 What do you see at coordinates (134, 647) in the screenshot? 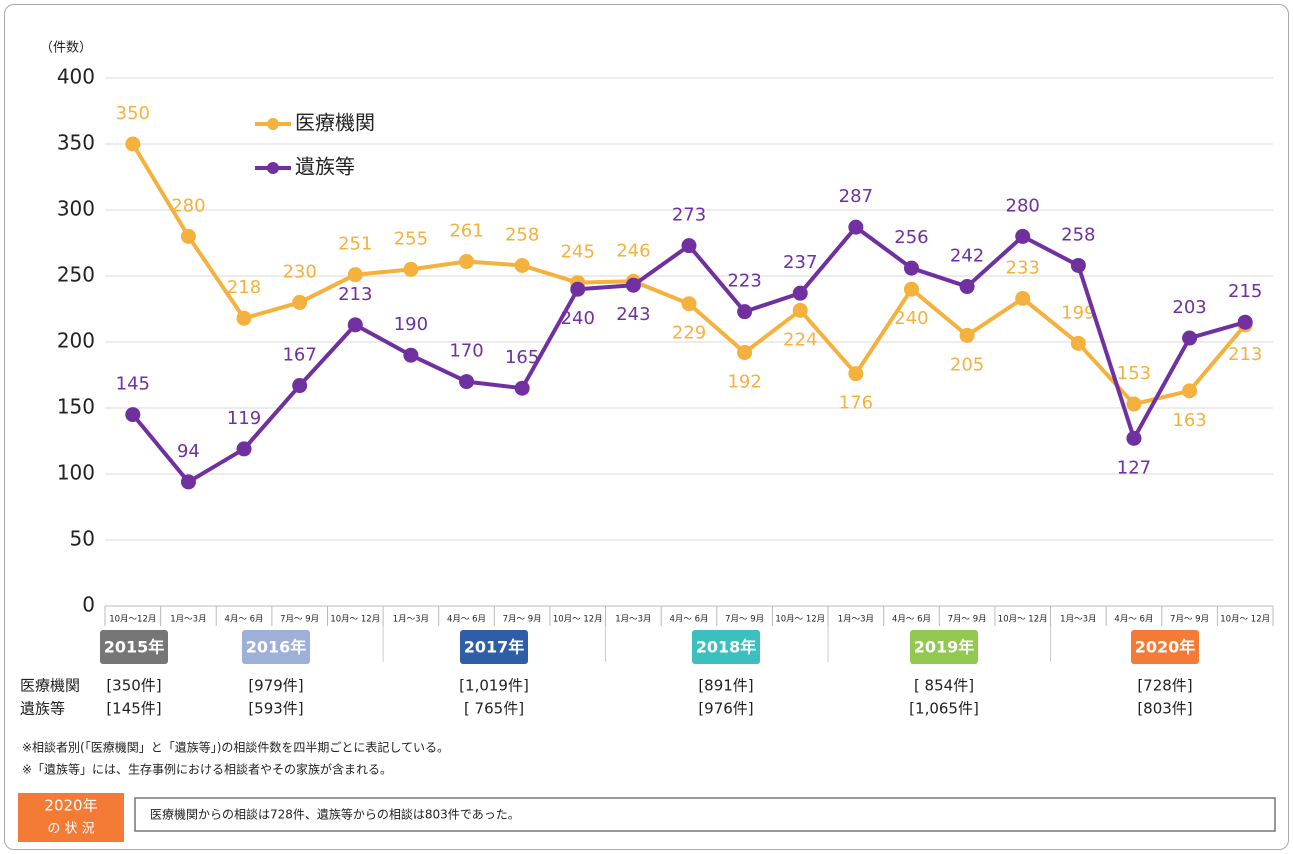
I see `year-badge-label: 2015年` at bounding box center [134, 647].